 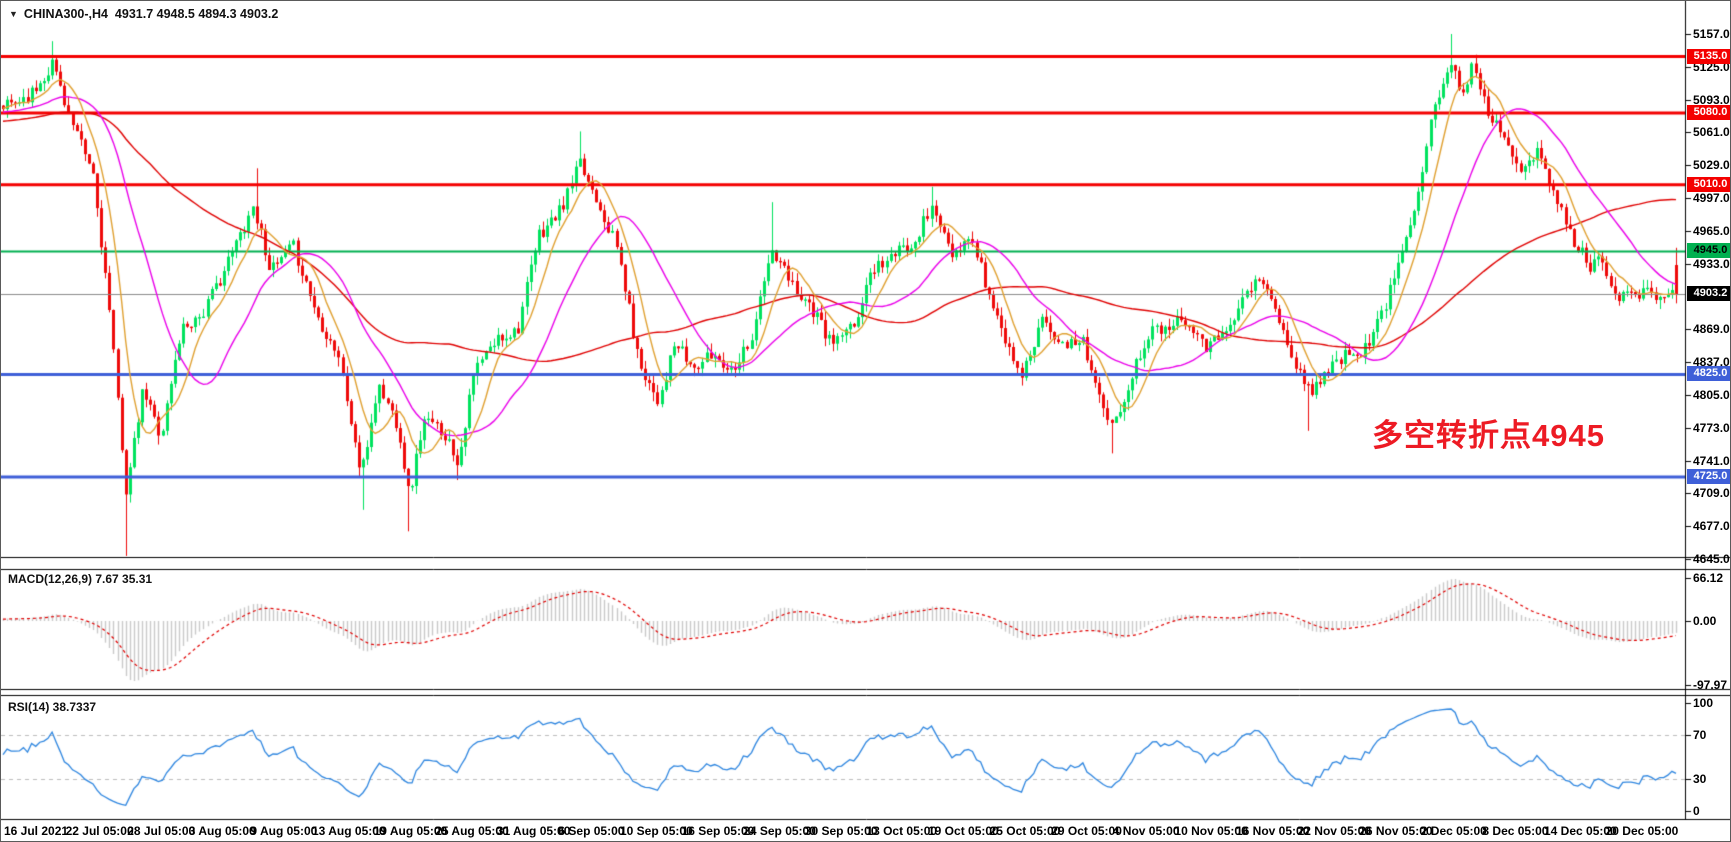 I want to click on price-axis-tick-label: 4709.0, so click(x=1711, y=493).